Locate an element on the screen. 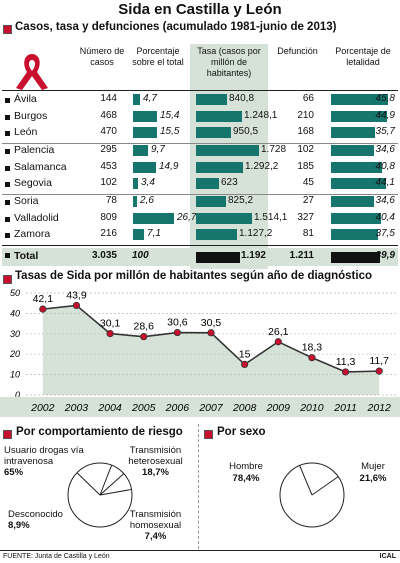  slice-value-text: 8,9% is located at coordinates (19, 525).